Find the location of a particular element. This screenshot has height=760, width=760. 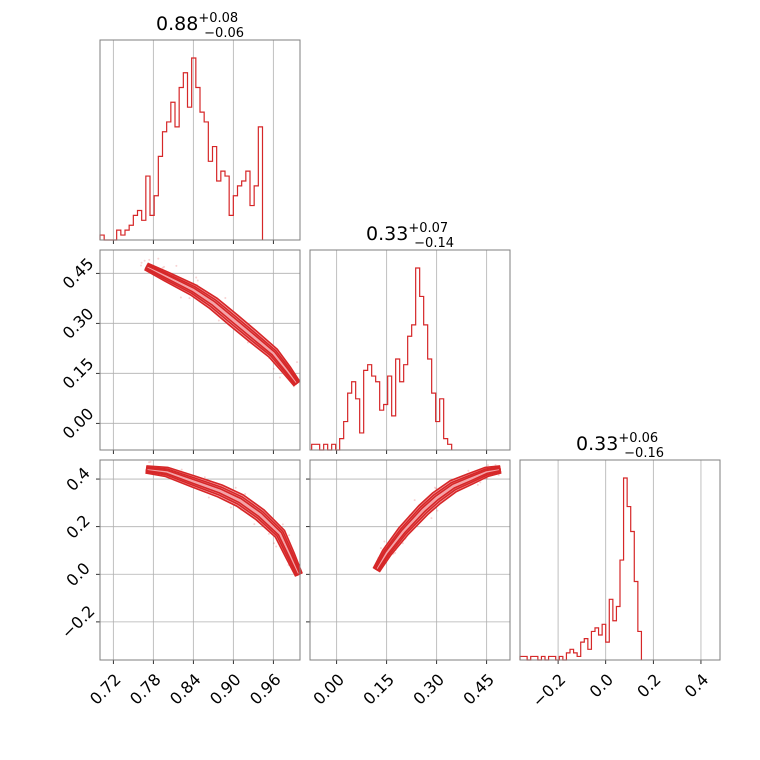

y-tick-label: 0.15 is located at coordinates (78, 373).